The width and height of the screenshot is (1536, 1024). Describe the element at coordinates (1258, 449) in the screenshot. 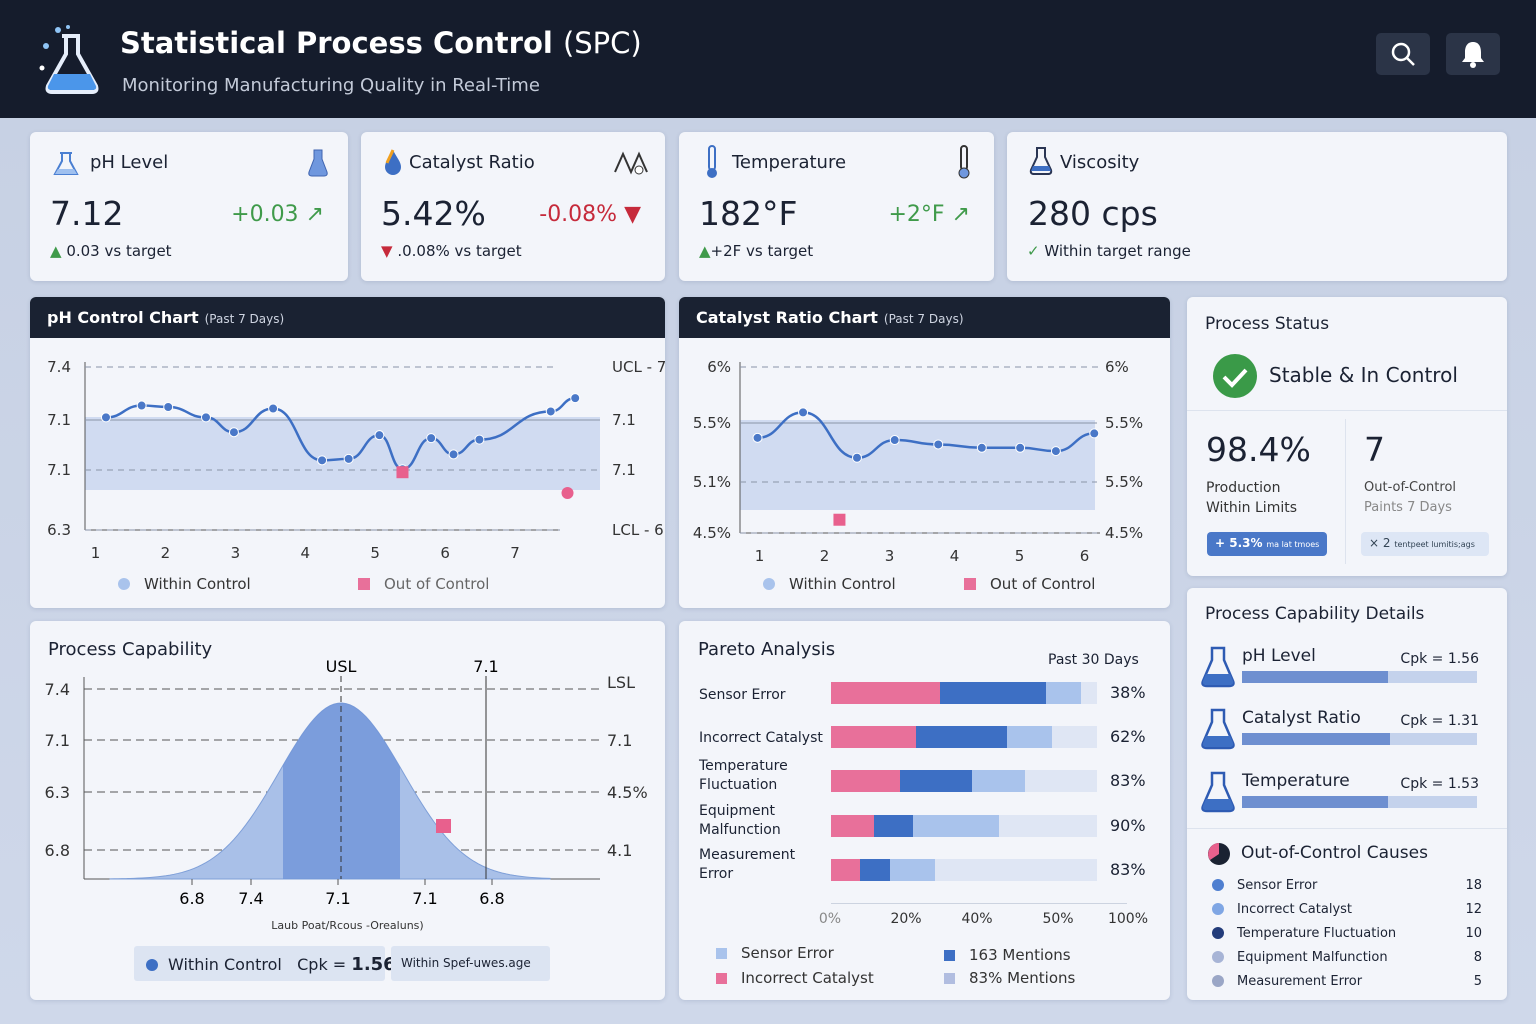

I see `production-within-limits-value: 98.4%` at that location.